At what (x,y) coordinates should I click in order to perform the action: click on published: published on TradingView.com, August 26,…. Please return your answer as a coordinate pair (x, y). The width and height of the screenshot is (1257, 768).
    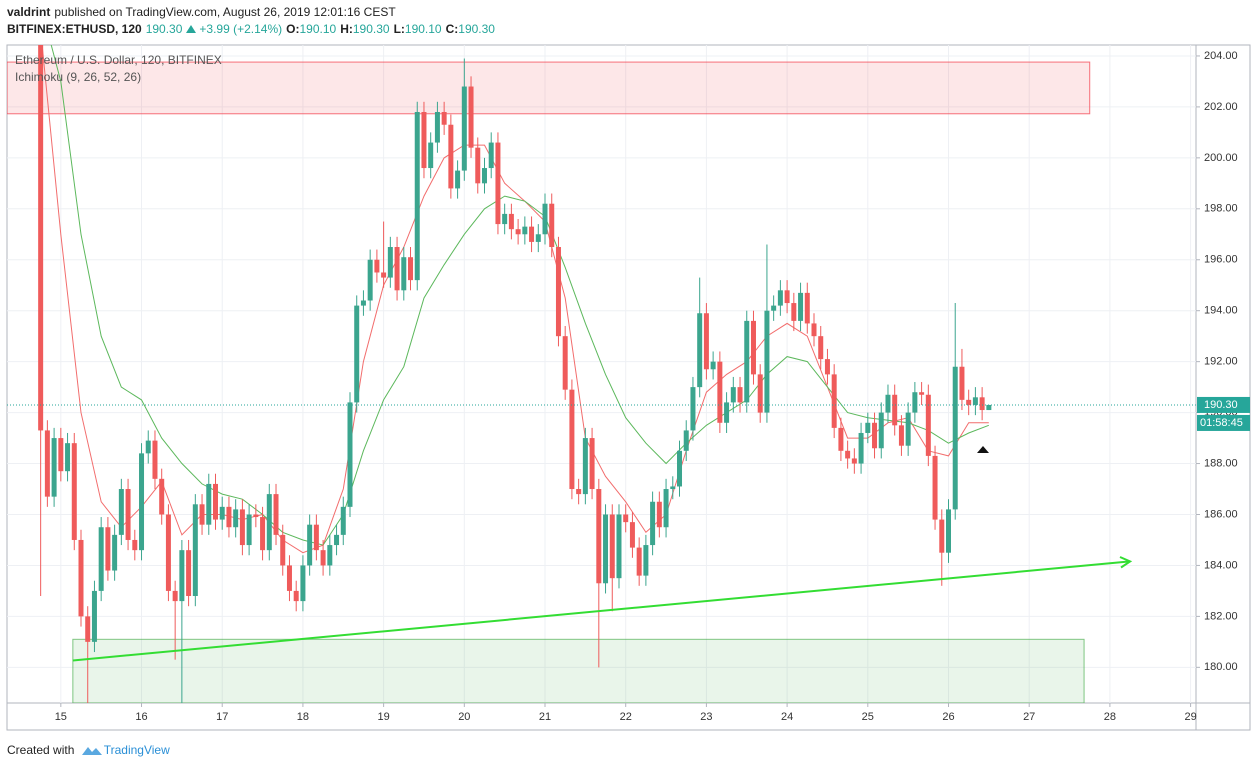
    Looking at the image, I should click on (225, 12).